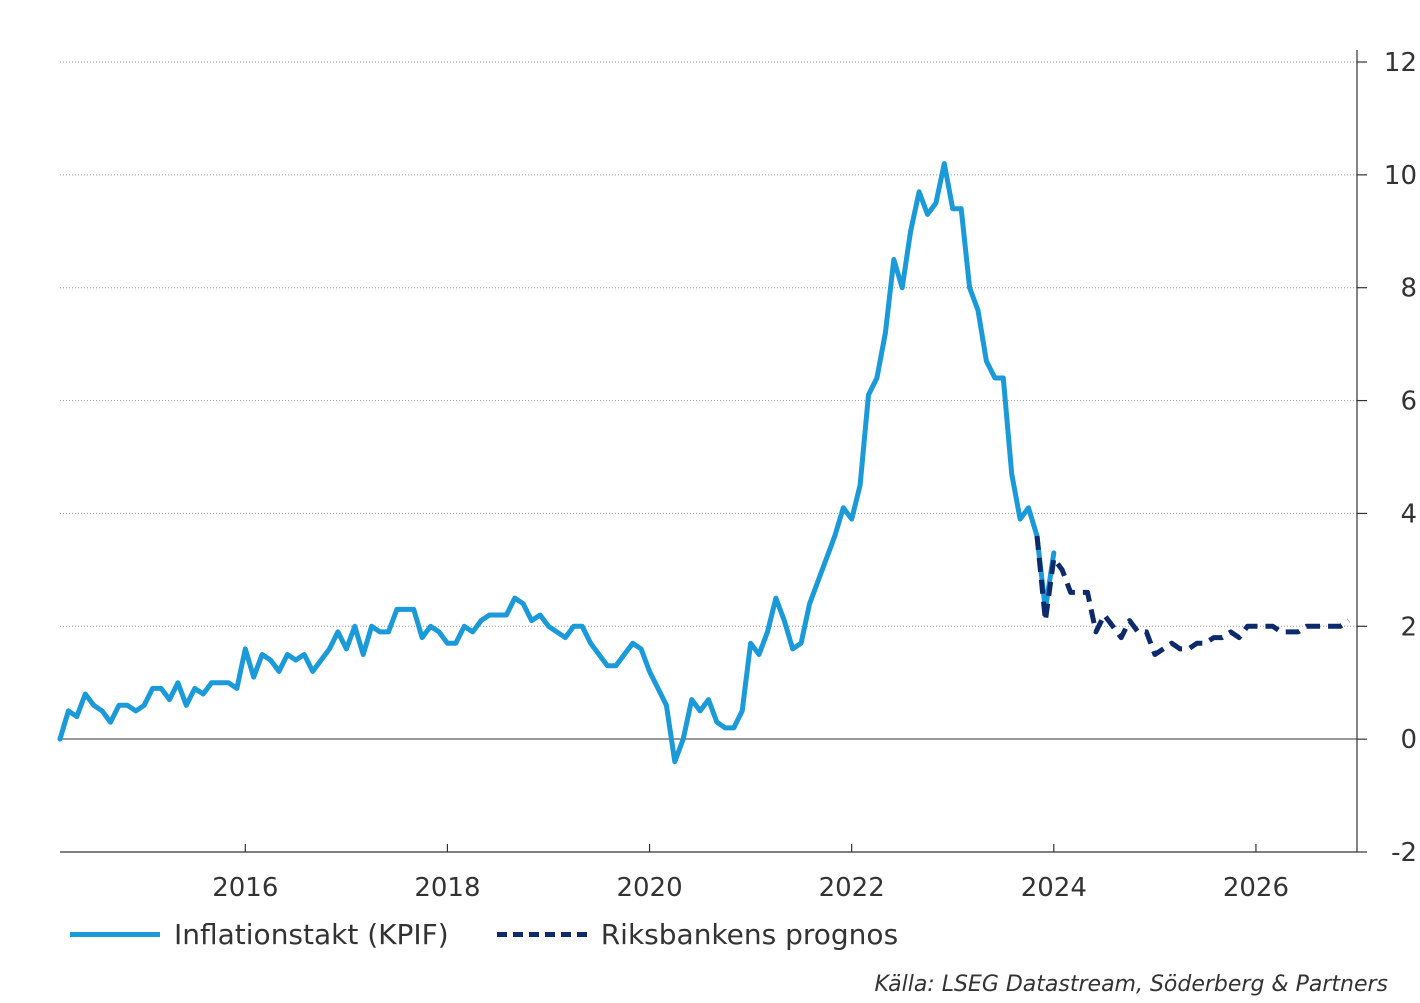 The width and height of the screenshot is (1420, 1003). I want to click on y-tick-label: 2, so click(1408, 627).